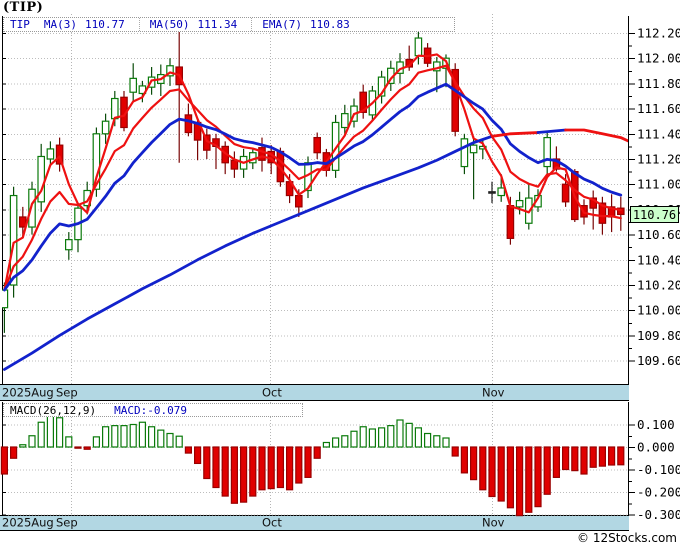 This screenshot has height=546, width=680. I want to click on copyright-watermark: © 12Stocks.com, so click(627, 538).